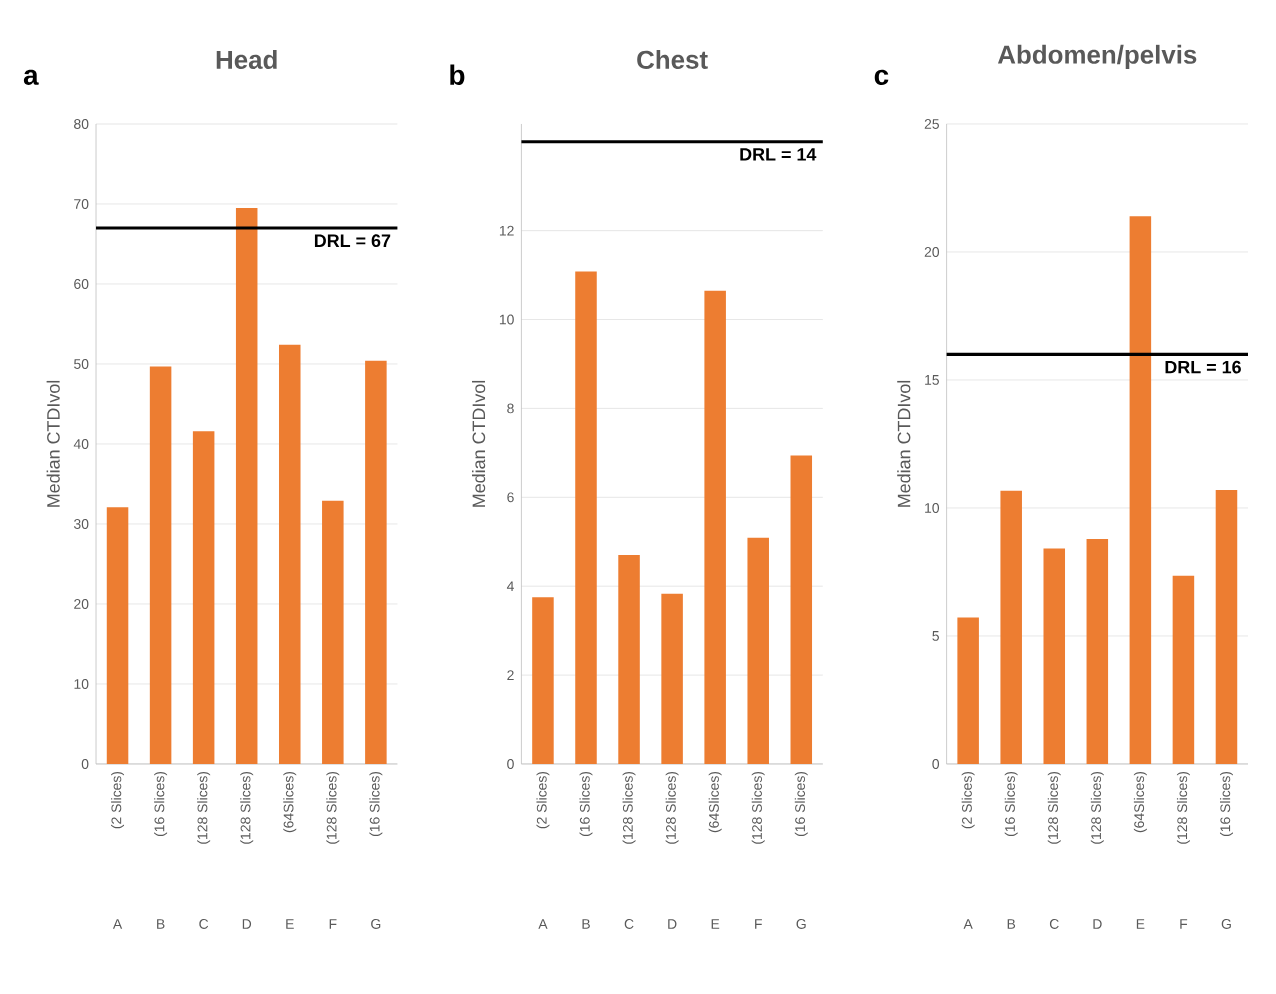  What do you see at coordinates (1203, 367) in the screenshot?
I see `ref-line-label: DRL = 16` at bounding box center [1203, 367].